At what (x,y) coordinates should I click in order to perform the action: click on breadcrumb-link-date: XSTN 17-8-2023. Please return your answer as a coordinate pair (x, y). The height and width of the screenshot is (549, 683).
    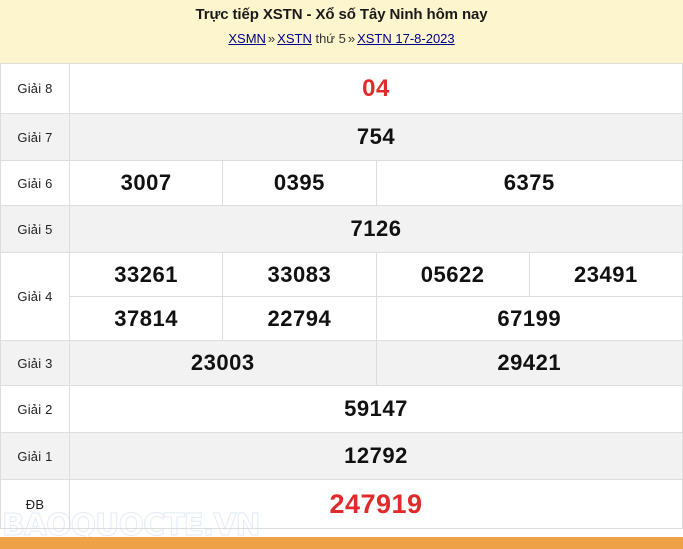
    Looking at the image, I should click on (406, 38).